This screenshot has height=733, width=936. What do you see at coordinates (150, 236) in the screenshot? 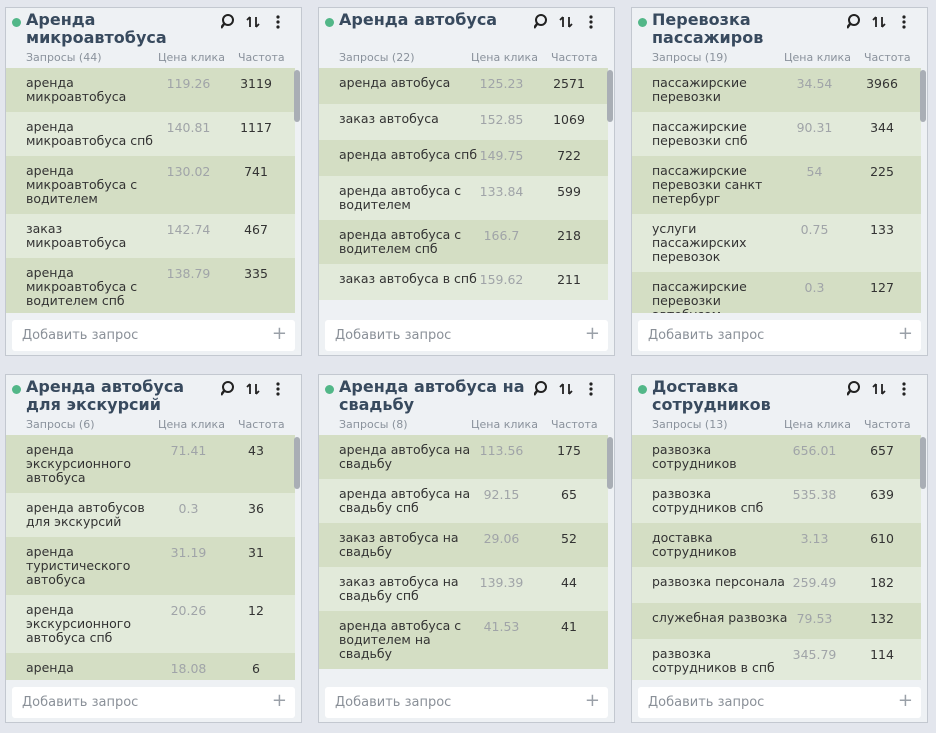
I see `query-row: заказ микроавтобуса 142.74 467` at bounding box center [150, 236].